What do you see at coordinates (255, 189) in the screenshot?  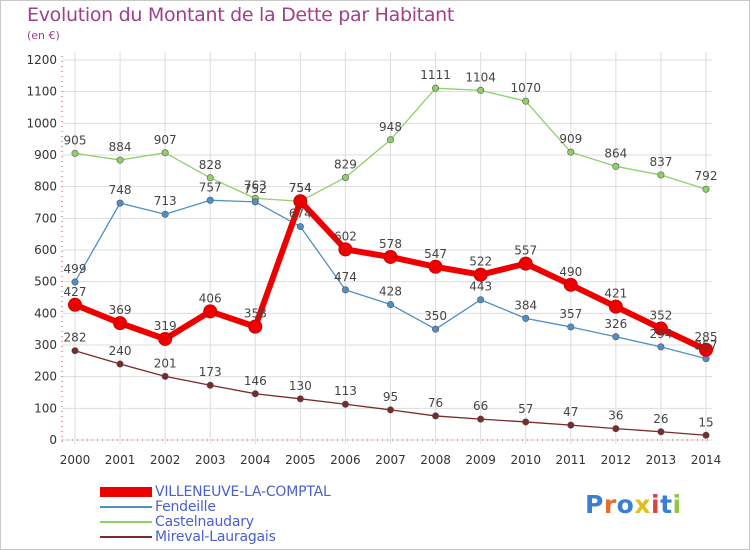 I see `data-label: 752` at bounding box center [255, 189].